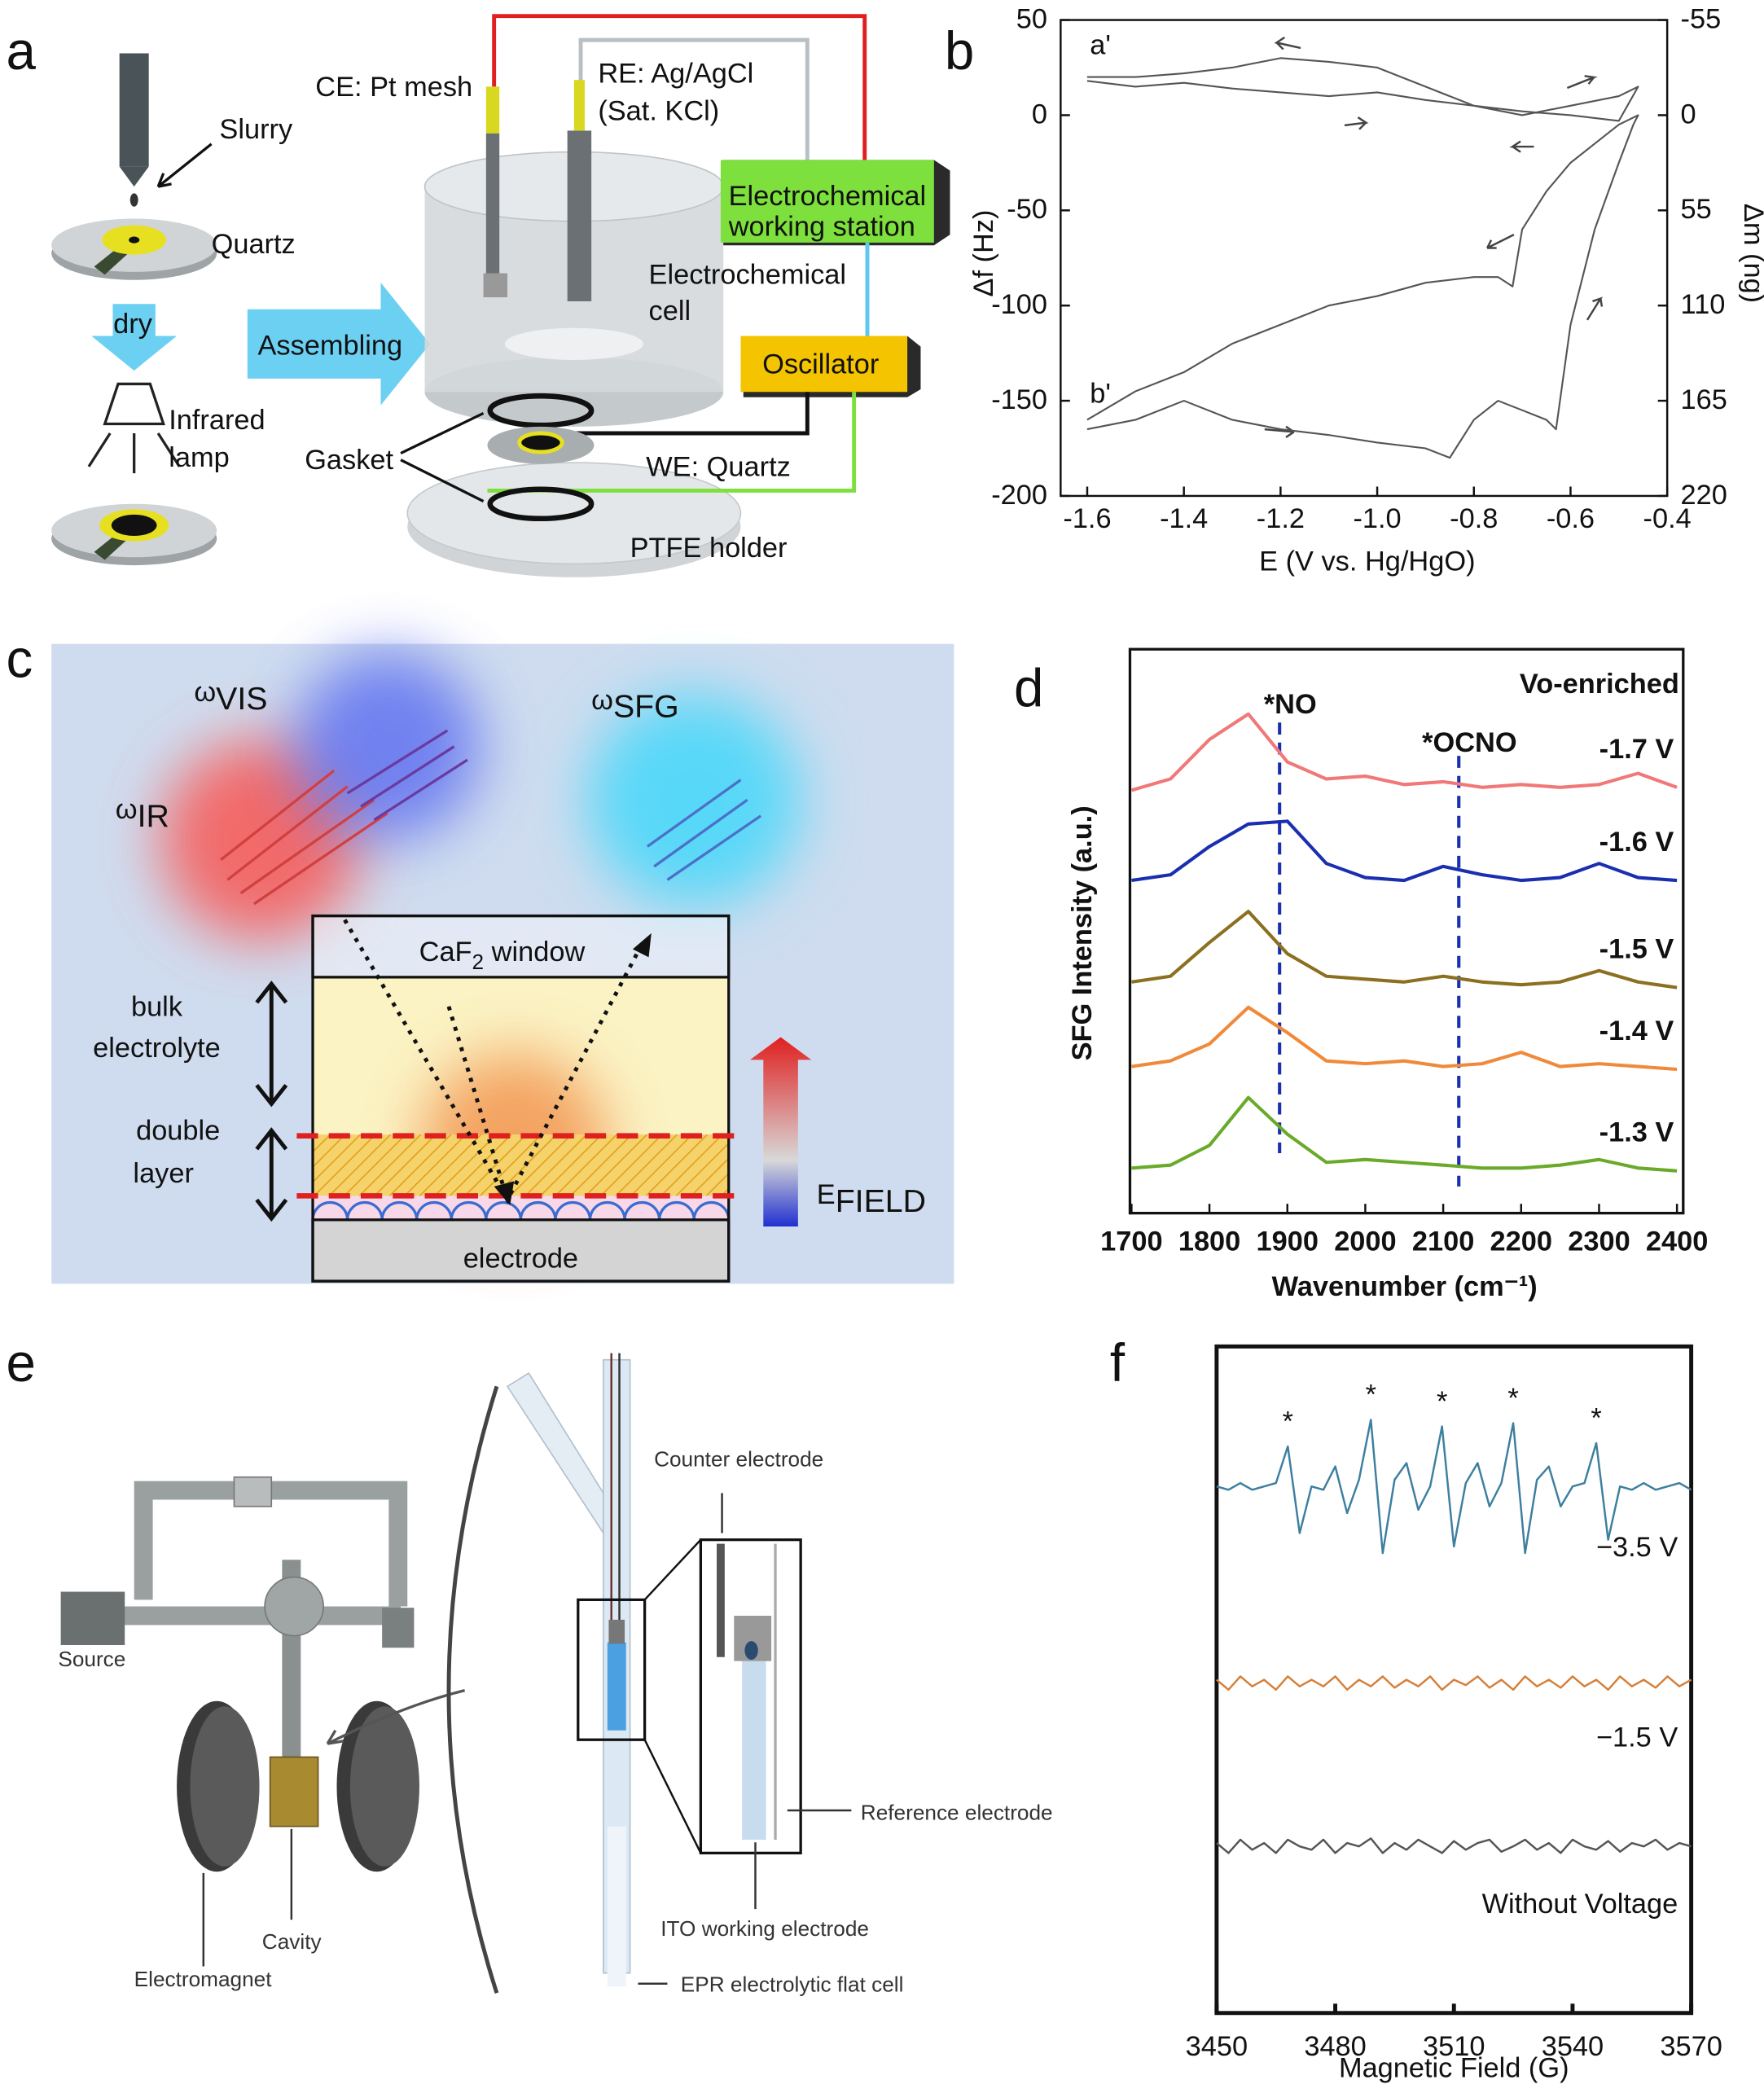 The width and height of the screenshot is (1764, 2093). I want to click on label: cell, so click(670, 311).